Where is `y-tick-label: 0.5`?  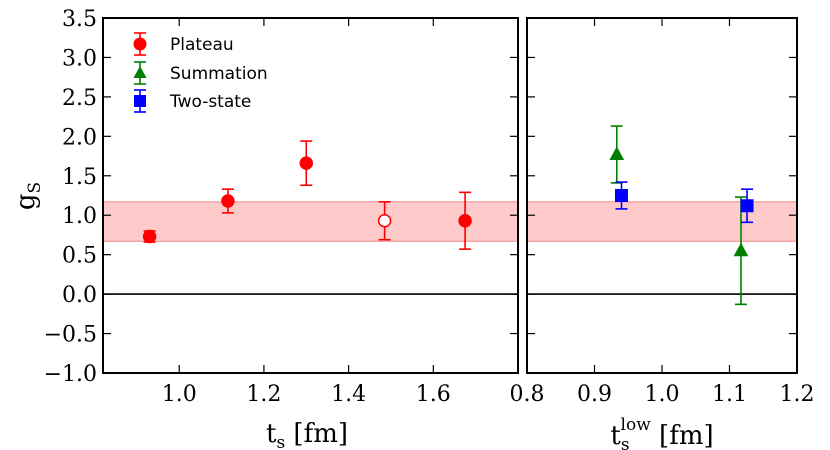 y-tick-label: 0.5 is located at coordinates (79, 256).